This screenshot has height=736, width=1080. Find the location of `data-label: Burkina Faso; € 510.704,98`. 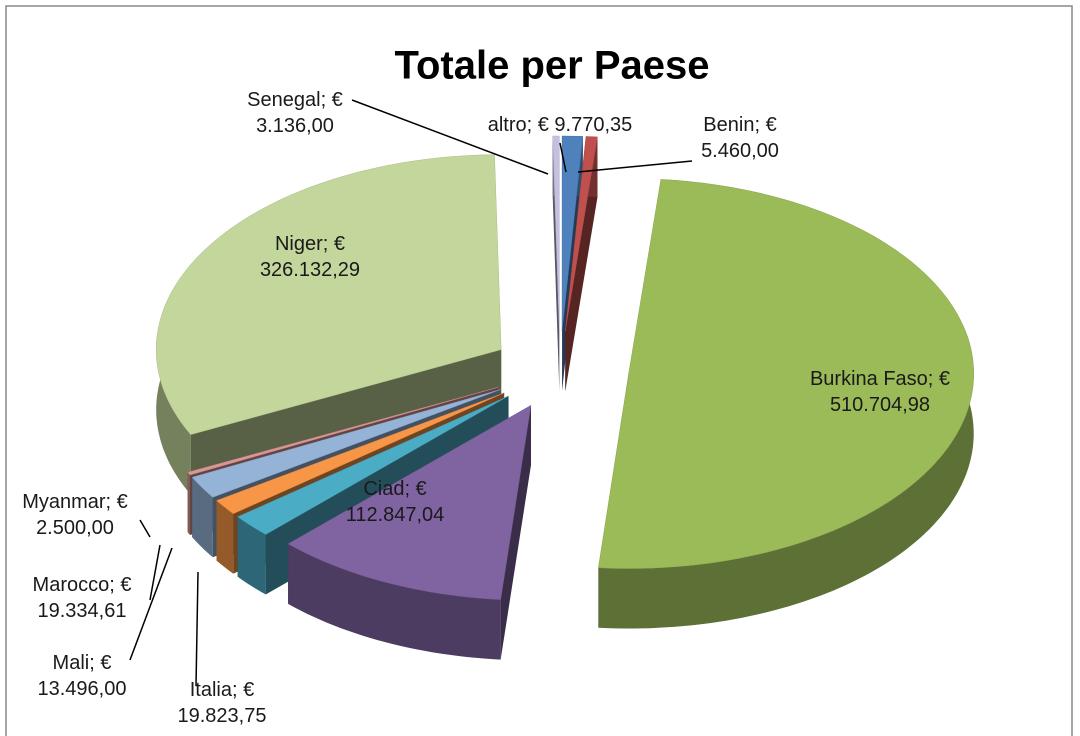

data-label: Burkina Faso; € 510.704,98 is located at coordinates (880, 392).